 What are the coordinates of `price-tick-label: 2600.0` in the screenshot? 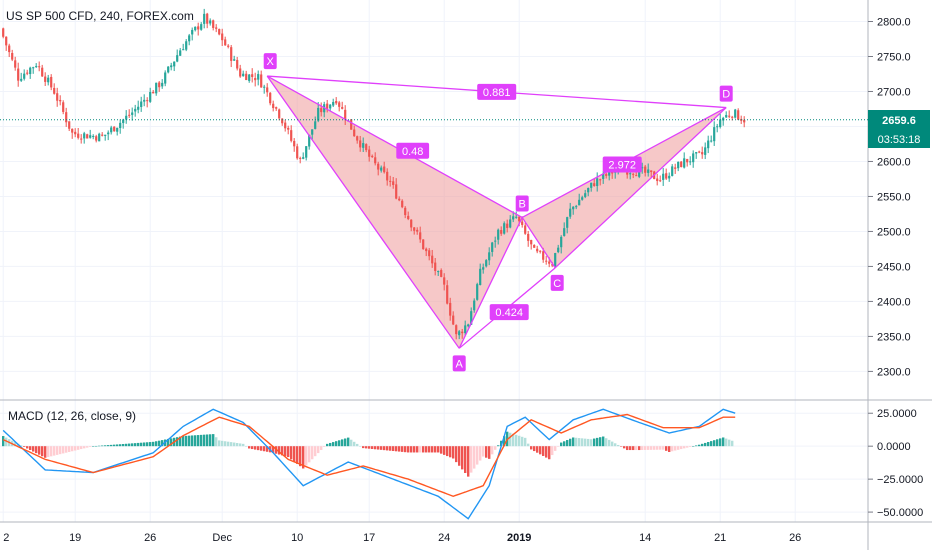 It's located at (894, 162).